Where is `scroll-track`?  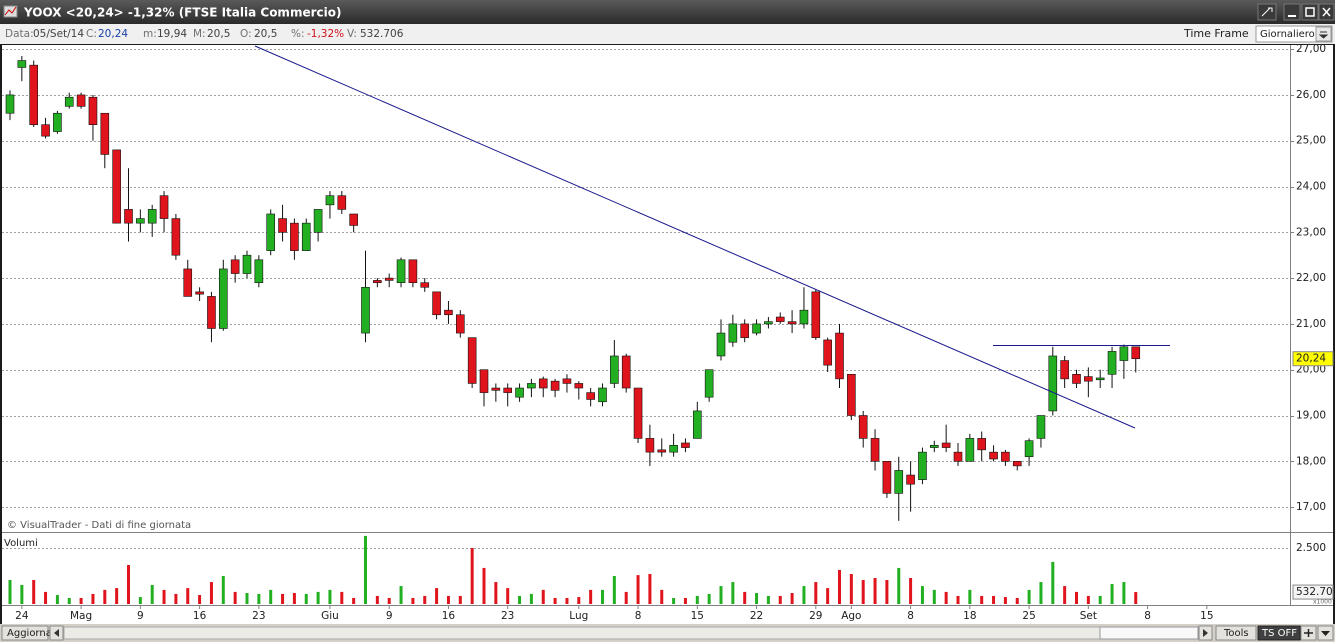
scroll-track is located at coordinates (631, 633).